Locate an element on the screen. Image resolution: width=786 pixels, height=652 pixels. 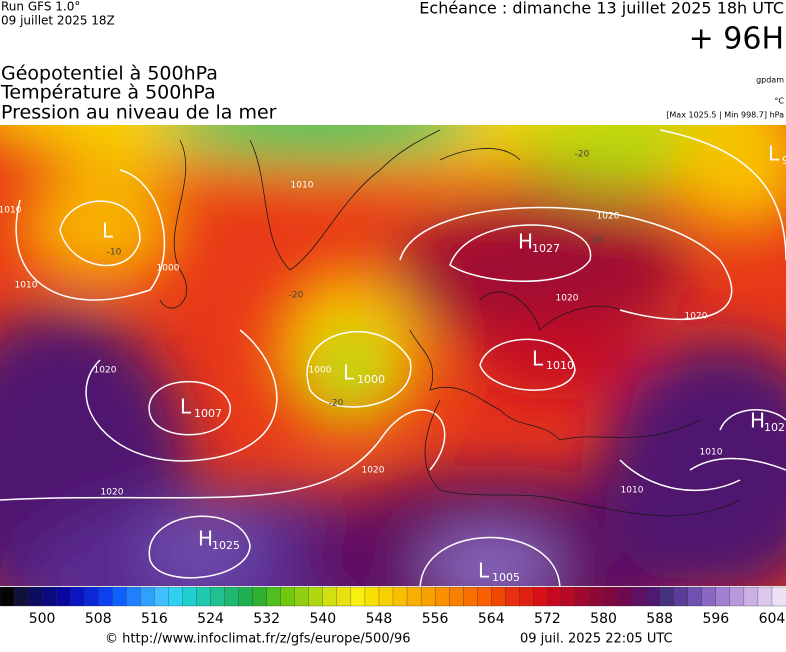
field-title: Pression au niveau de la mer is located at coordinates (139, 113).